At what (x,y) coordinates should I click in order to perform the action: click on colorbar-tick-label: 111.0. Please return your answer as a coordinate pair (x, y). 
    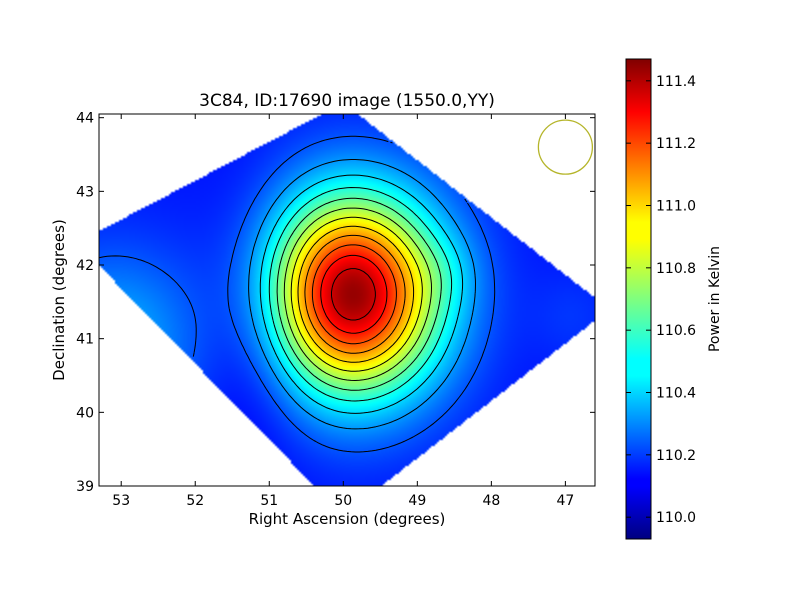
    Looking at the image, I should click on (676, 206).